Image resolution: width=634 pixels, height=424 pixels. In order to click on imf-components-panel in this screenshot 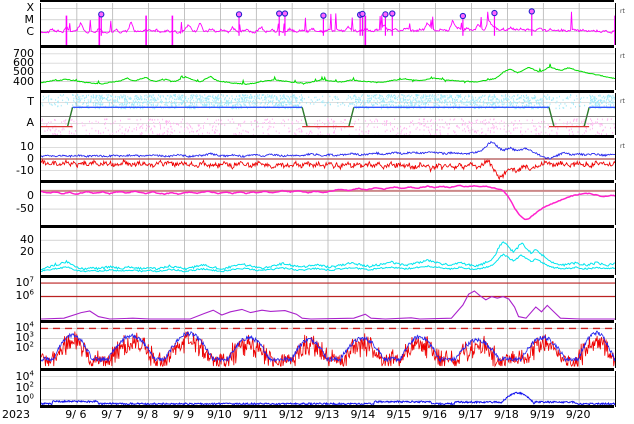, I will do `click(328, 159)`.